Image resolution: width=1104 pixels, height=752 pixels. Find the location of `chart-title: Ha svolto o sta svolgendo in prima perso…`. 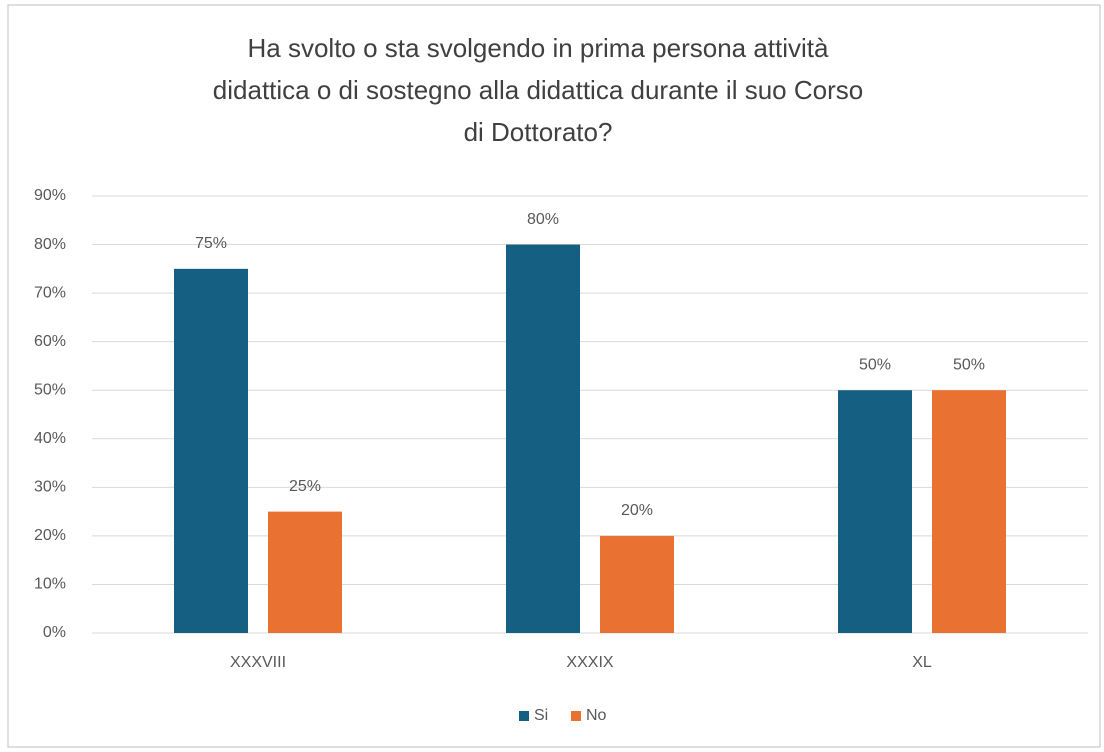

chart-title: Ha svolto o sta svolgendo in prima perso… is located at coordinates (539, 48).